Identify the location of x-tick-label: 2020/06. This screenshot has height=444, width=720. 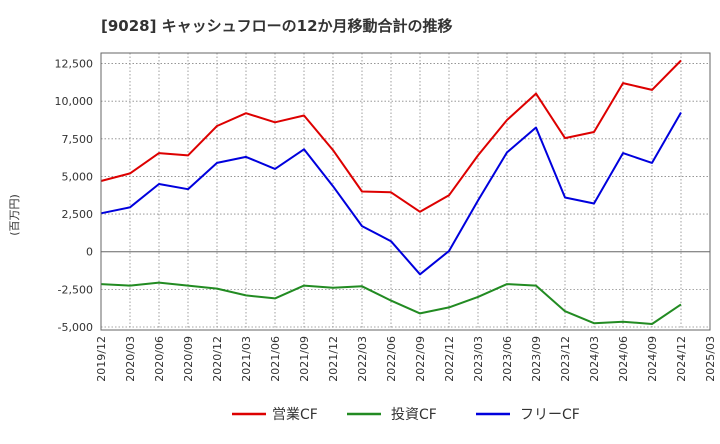
(159, 359).